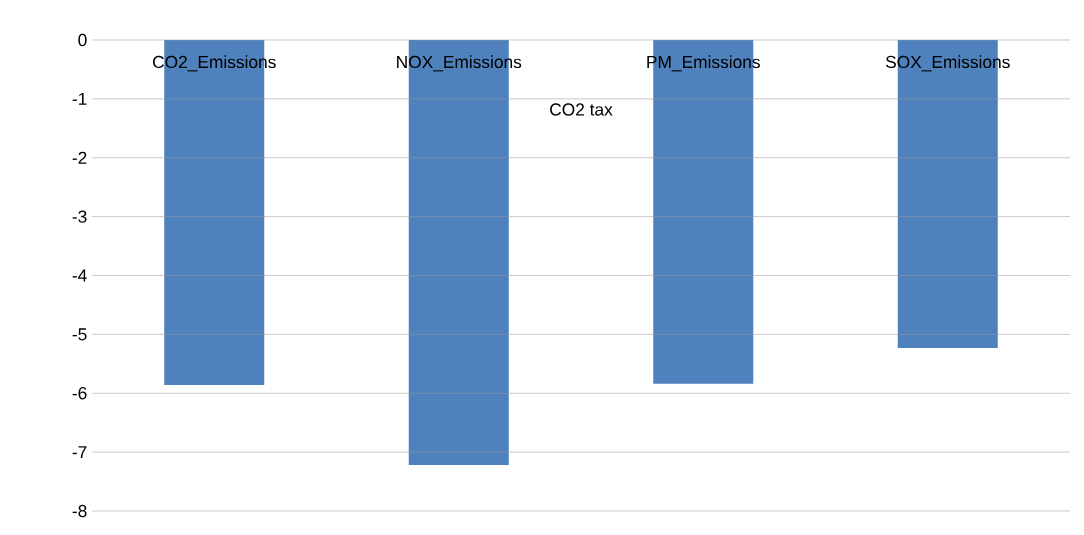 The width and height of the screenshot is (1084, 535). Describe the element at coordinates (79, 157) in the screenshot. I see `y-tick-label: -2` at that location.